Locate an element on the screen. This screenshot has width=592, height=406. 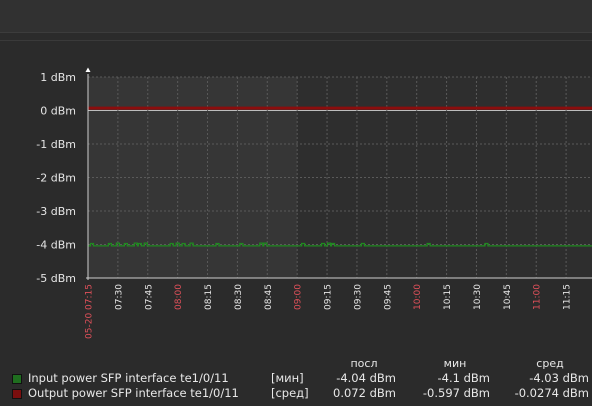
legend-last: 0.072 dBm is located at coordinates (364, 393).